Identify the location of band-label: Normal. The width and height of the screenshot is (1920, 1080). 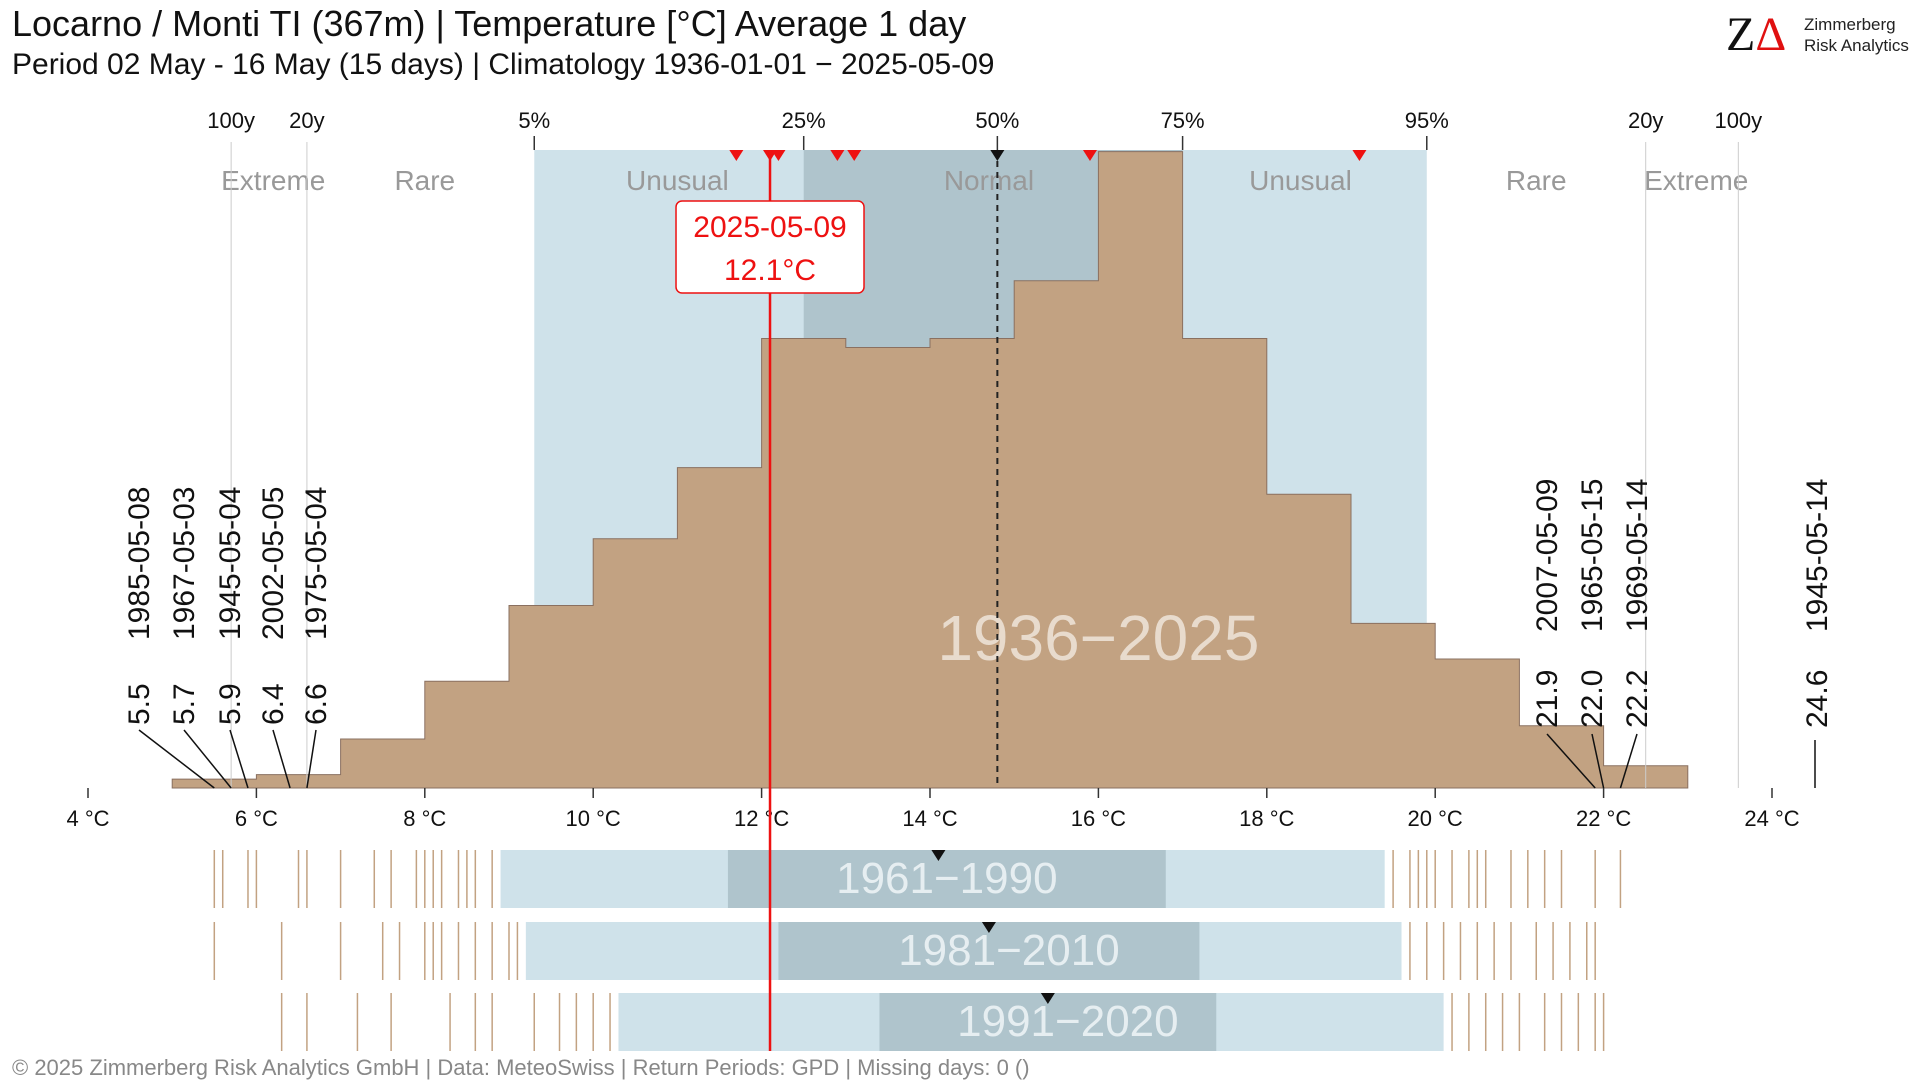
(989, 180).